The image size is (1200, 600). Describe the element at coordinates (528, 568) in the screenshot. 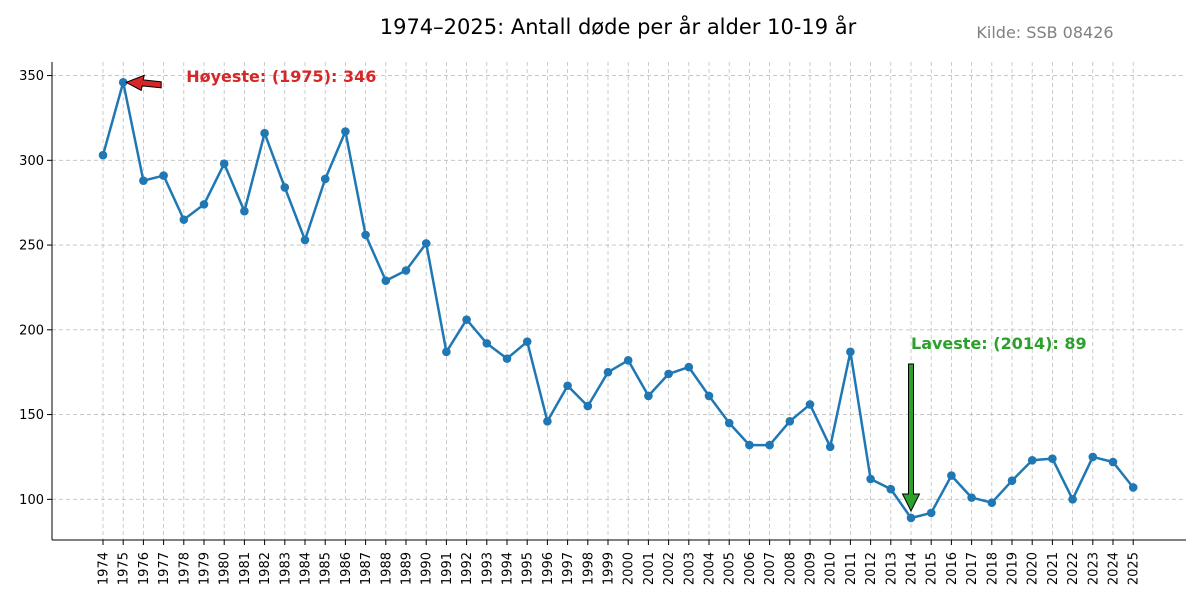

I see `x-tick-label: 1995` at that location.